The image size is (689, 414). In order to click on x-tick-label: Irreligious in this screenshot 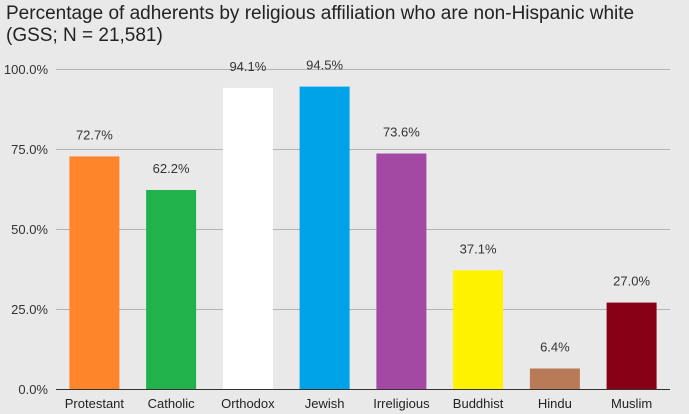, I will do `click(401, 403)`.